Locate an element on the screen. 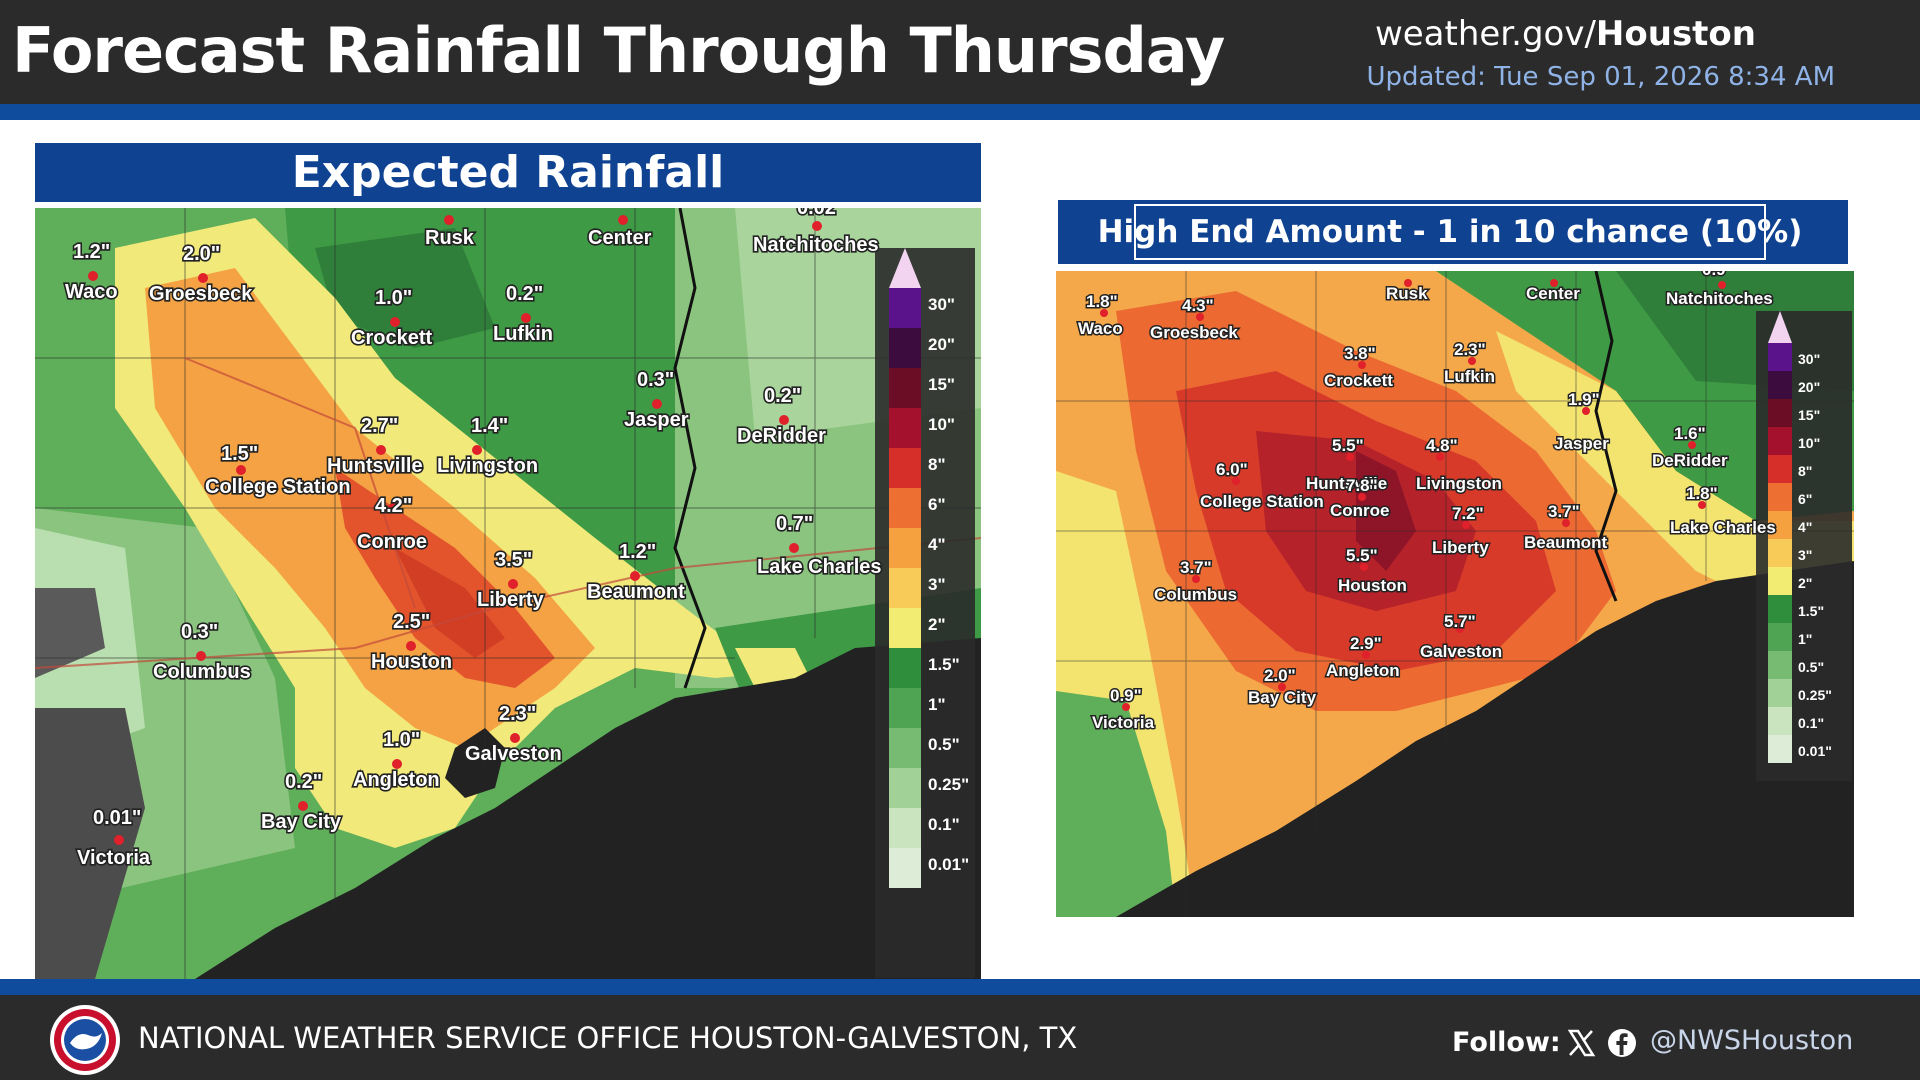 The width and height of the screenshot is (1920, 1080). city-name: Crockett is located at coordinates (1358, 380).